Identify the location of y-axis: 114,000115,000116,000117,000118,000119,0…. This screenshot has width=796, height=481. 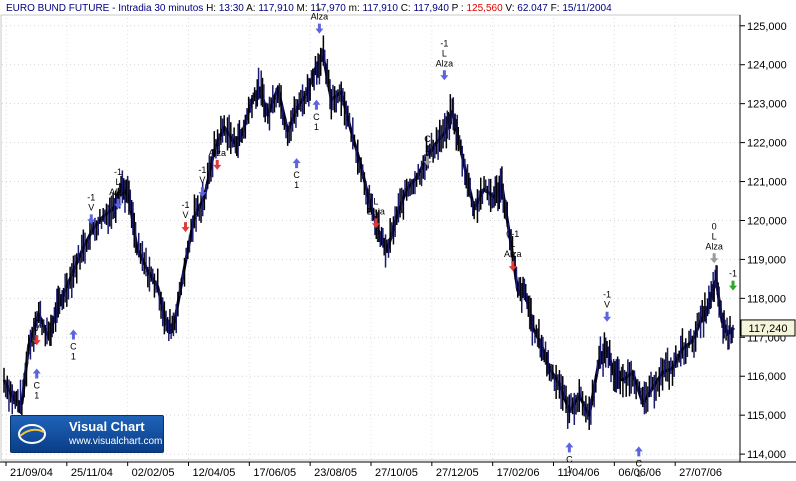
(763, 241).